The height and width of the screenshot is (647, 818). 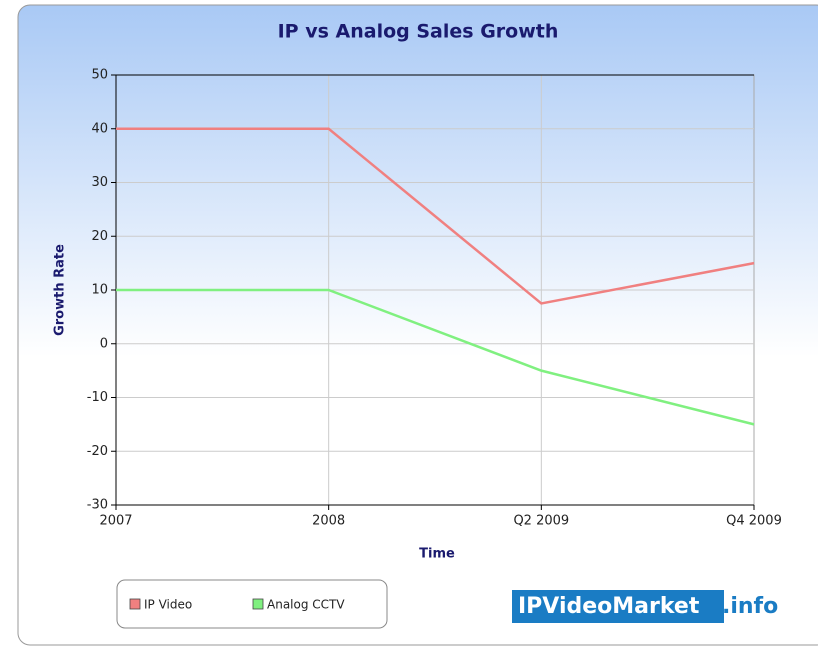 I want to click on chart-title: IP vs Analog Sales Growth, so click(x=418, y=32).